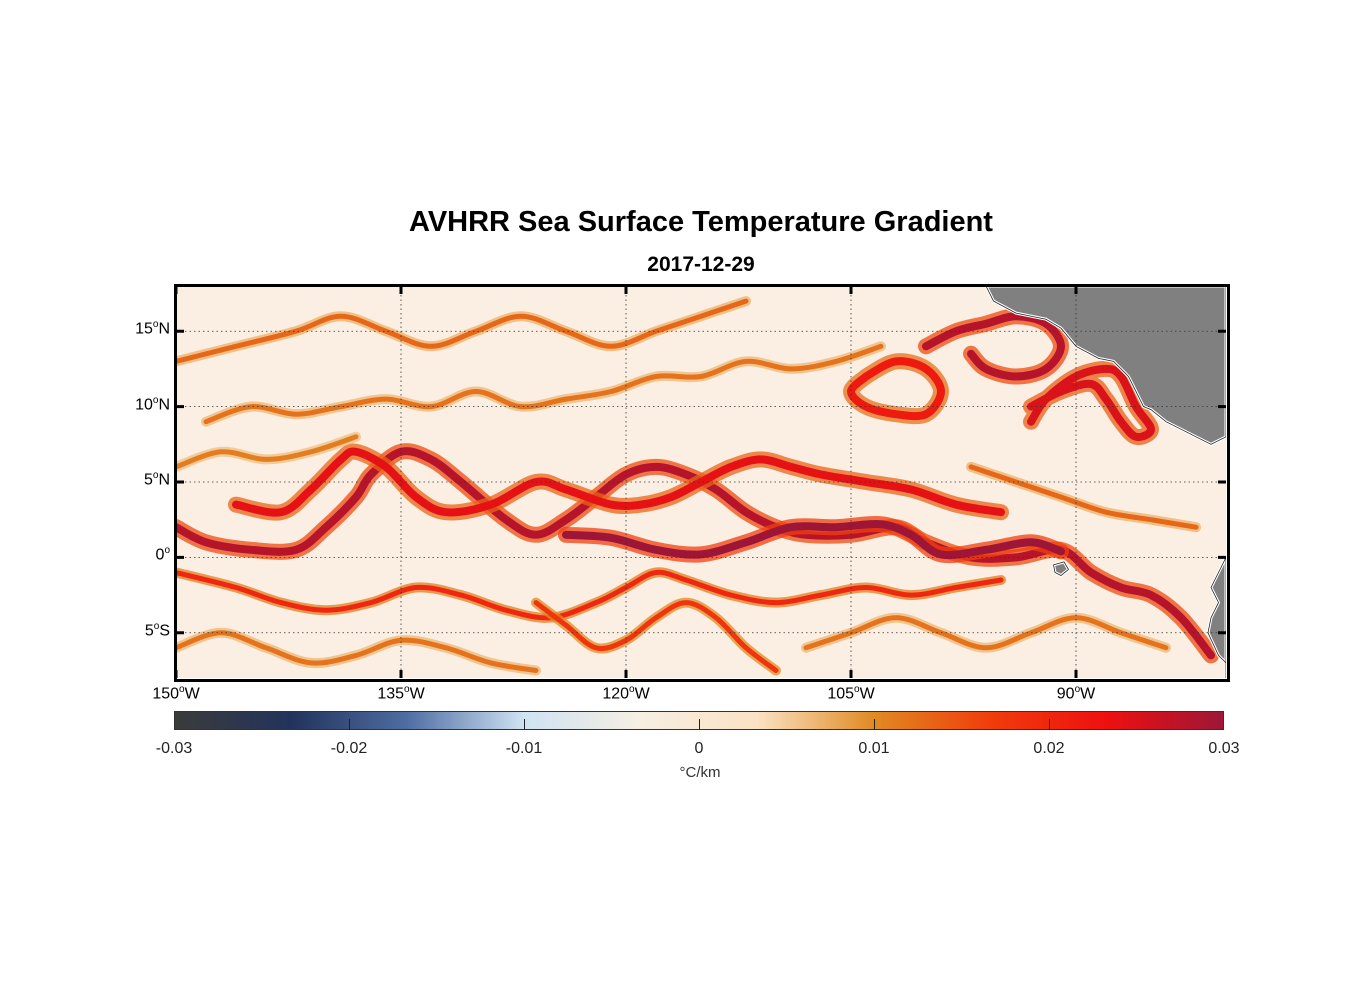 Image resolution: width=1356 pixels, height=1000 pixels. Describe the element at coordinates (358, 651) in the screenshot. I see `front-south-weak` at that location.